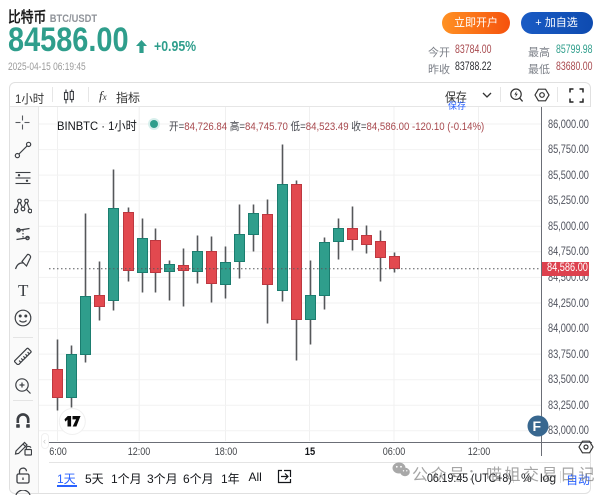 This screenshot has width=600, height=495. Describe the element at coordinates (537, 426) in the screenshot. I see `svg-text: F` at that location.